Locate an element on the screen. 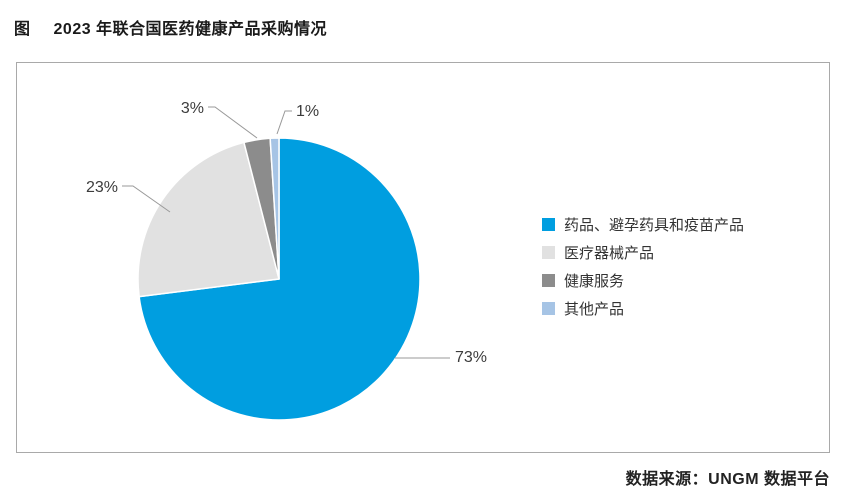 The height and width of the screenshot is (496, 845). legend-item: 药品、避孕药具和疫苗产品 is located at coordinates (643, 224).